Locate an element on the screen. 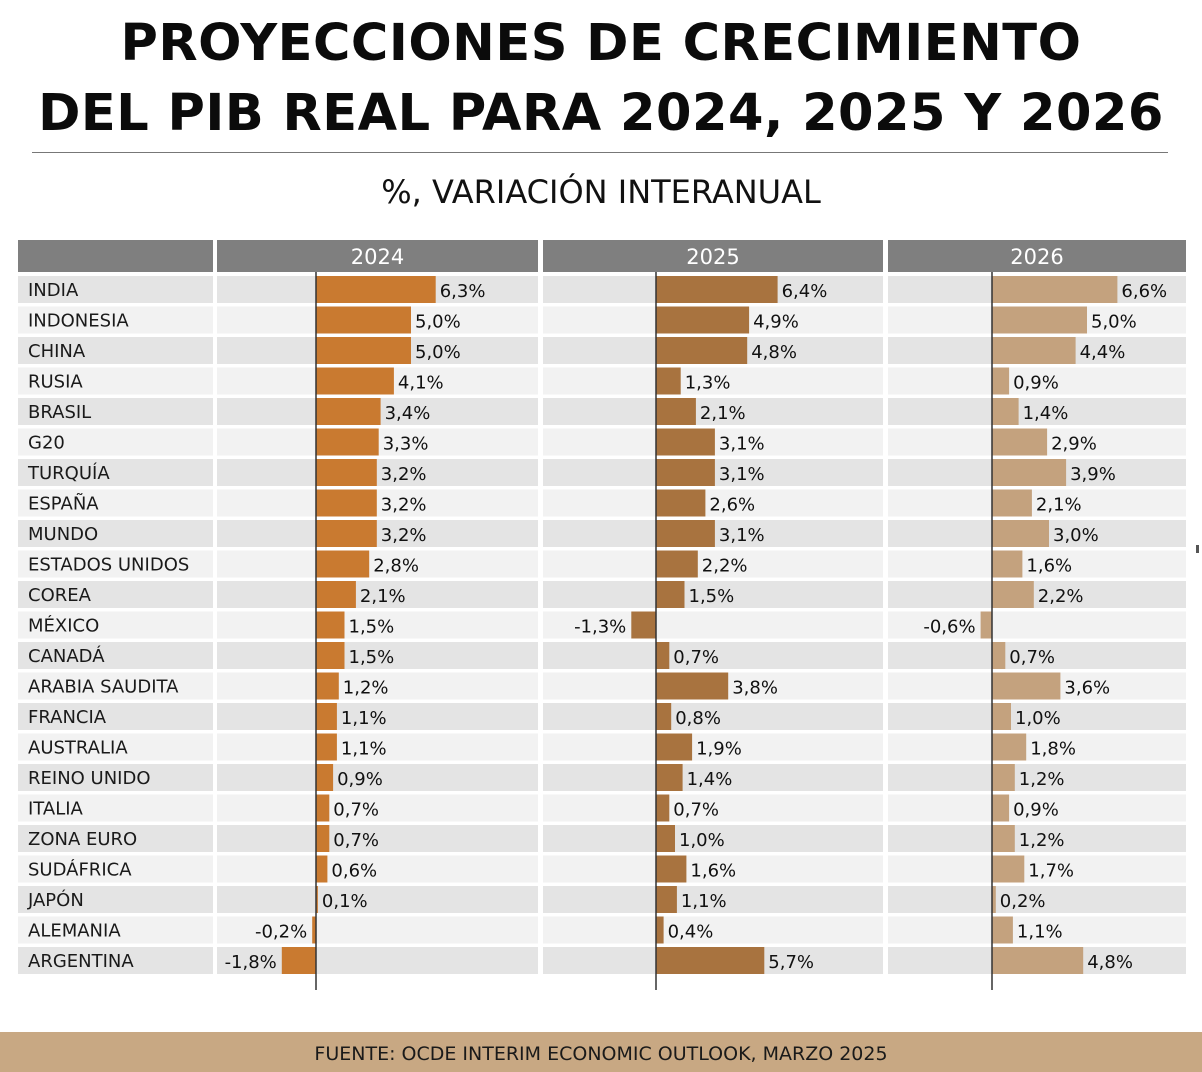 The width and height of the screenshot is (1202, 1072). value-label-2026: 5,0% is located at coordinates (1114, 322).